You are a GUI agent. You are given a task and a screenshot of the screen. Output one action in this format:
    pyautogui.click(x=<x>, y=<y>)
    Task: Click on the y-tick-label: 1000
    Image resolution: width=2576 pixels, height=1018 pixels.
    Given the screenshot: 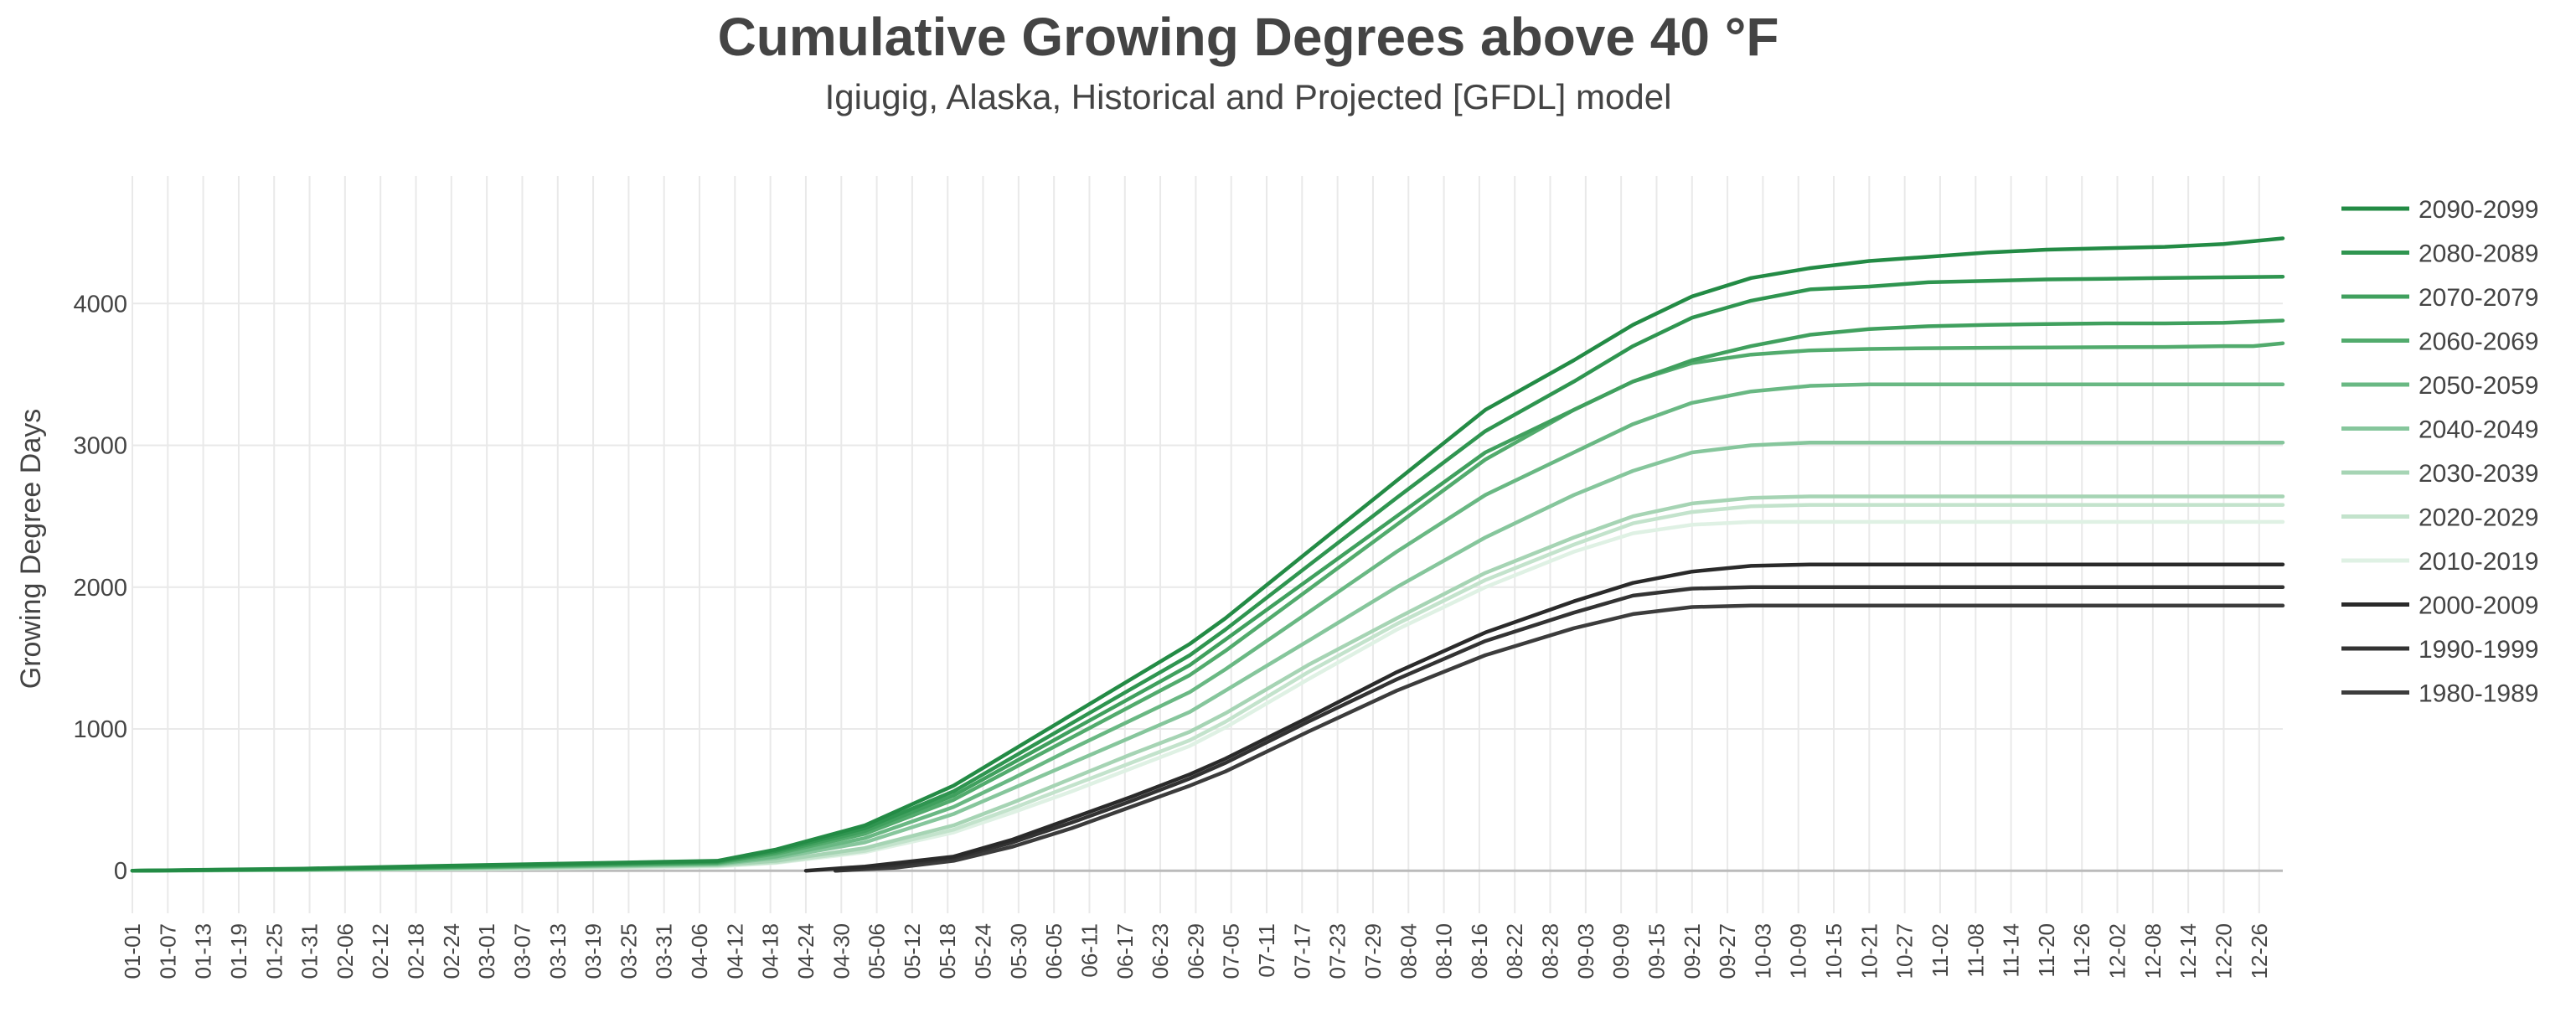 What is the action you would take?
    pyautogui.click(x=100, y=729)
    